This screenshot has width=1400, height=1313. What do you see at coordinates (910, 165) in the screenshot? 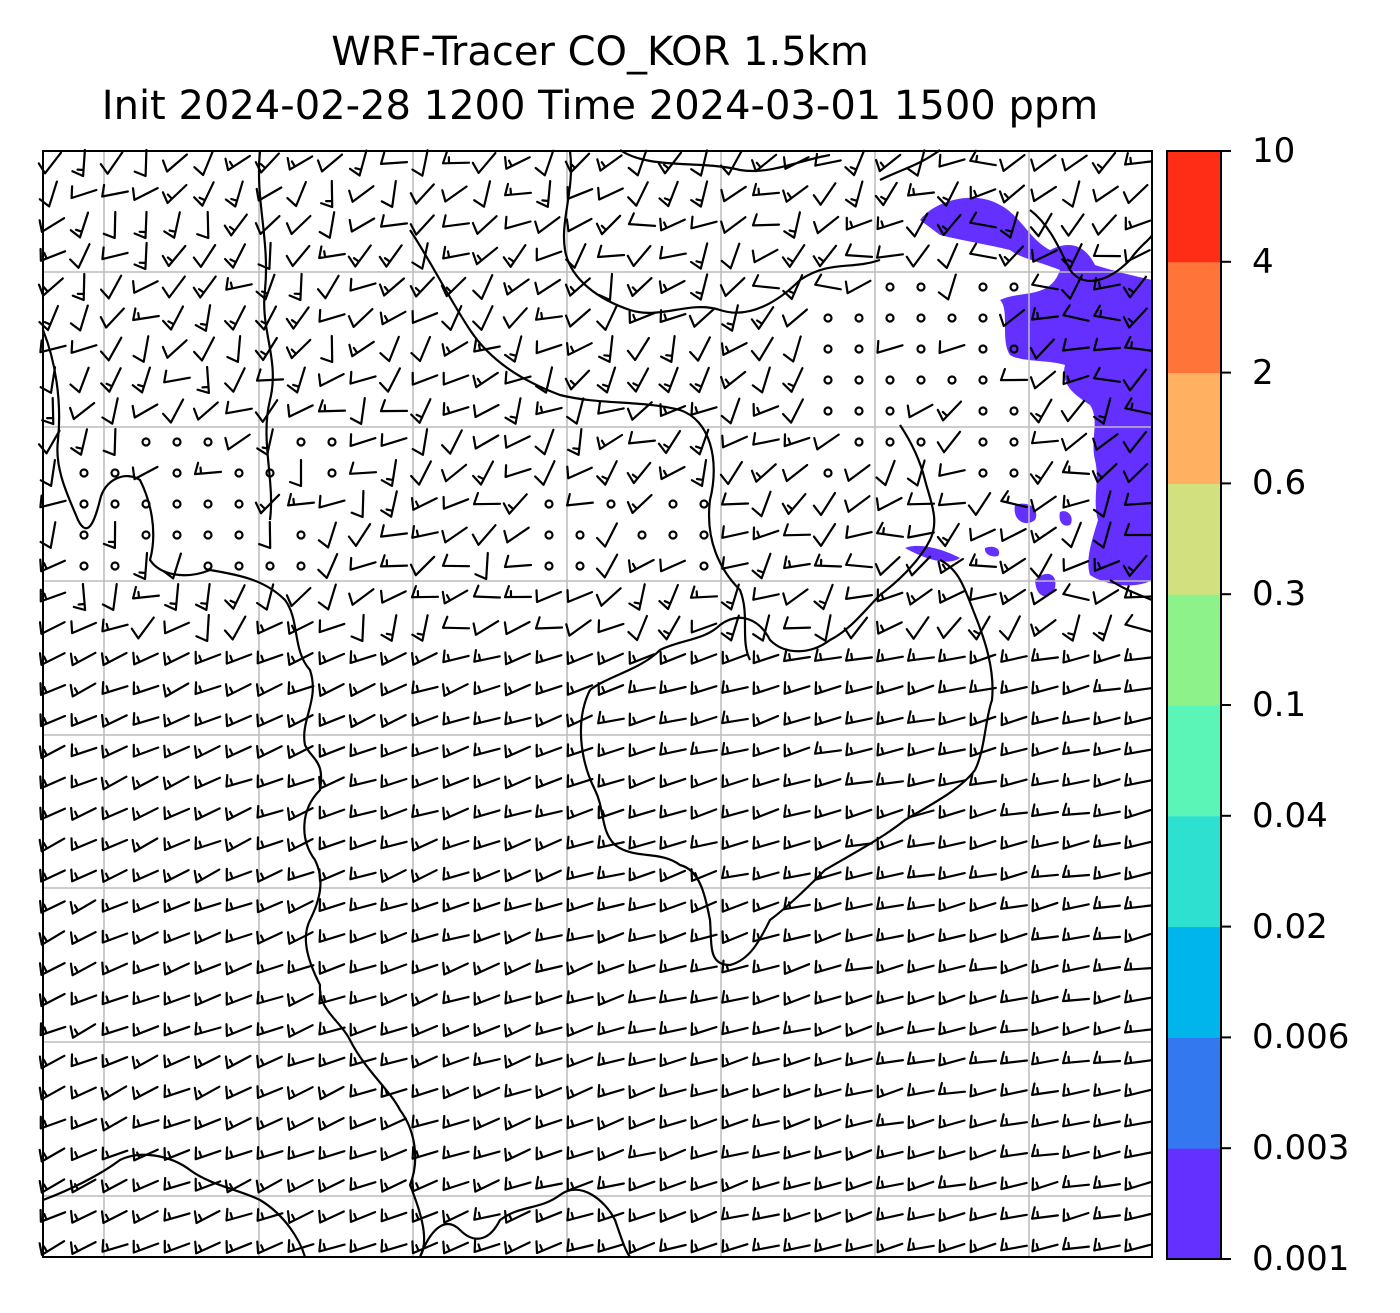
I see `coastline` at bounding box center [910, 165].